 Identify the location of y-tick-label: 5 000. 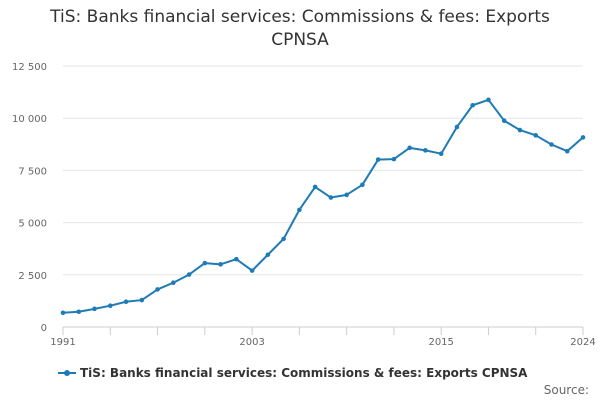
(32, 224).